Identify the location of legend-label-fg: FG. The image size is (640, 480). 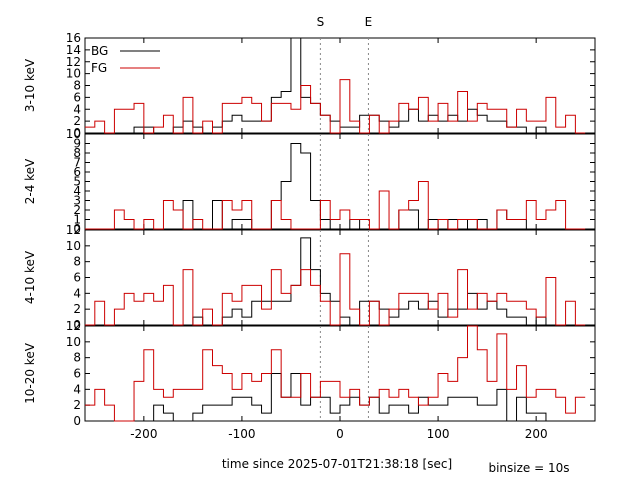
(99, 68).